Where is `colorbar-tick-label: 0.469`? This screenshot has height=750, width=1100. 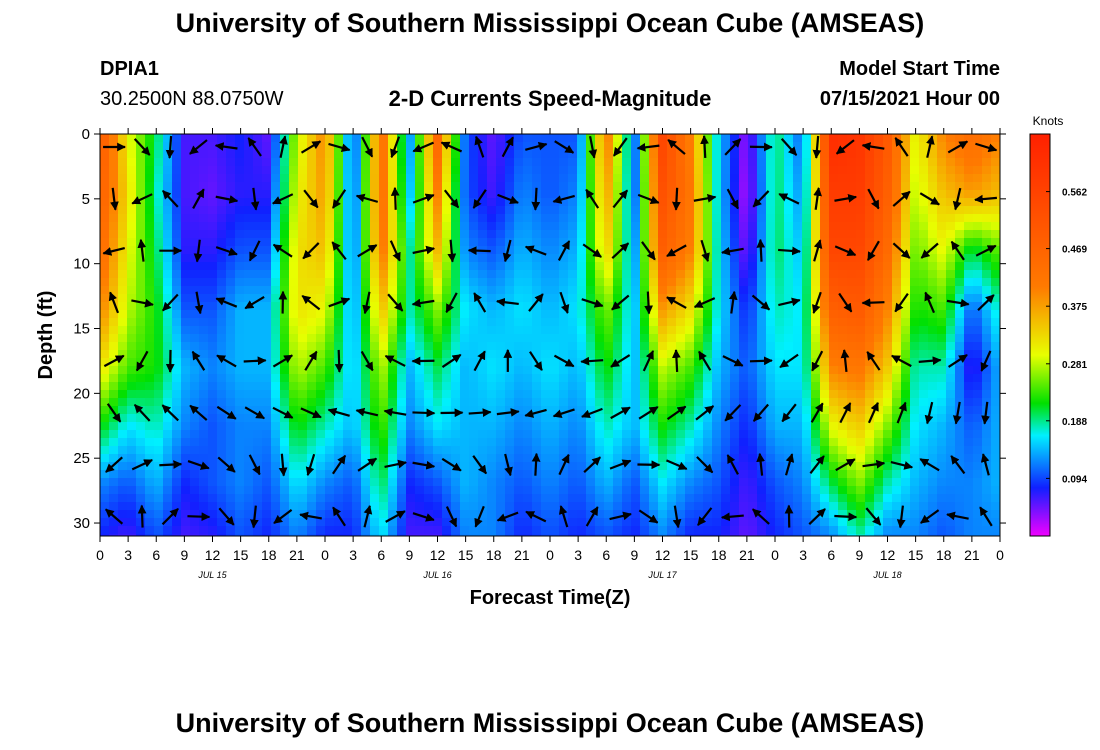
colorbar-tick-label: 0.469 is located at coordinates (1074, 250).